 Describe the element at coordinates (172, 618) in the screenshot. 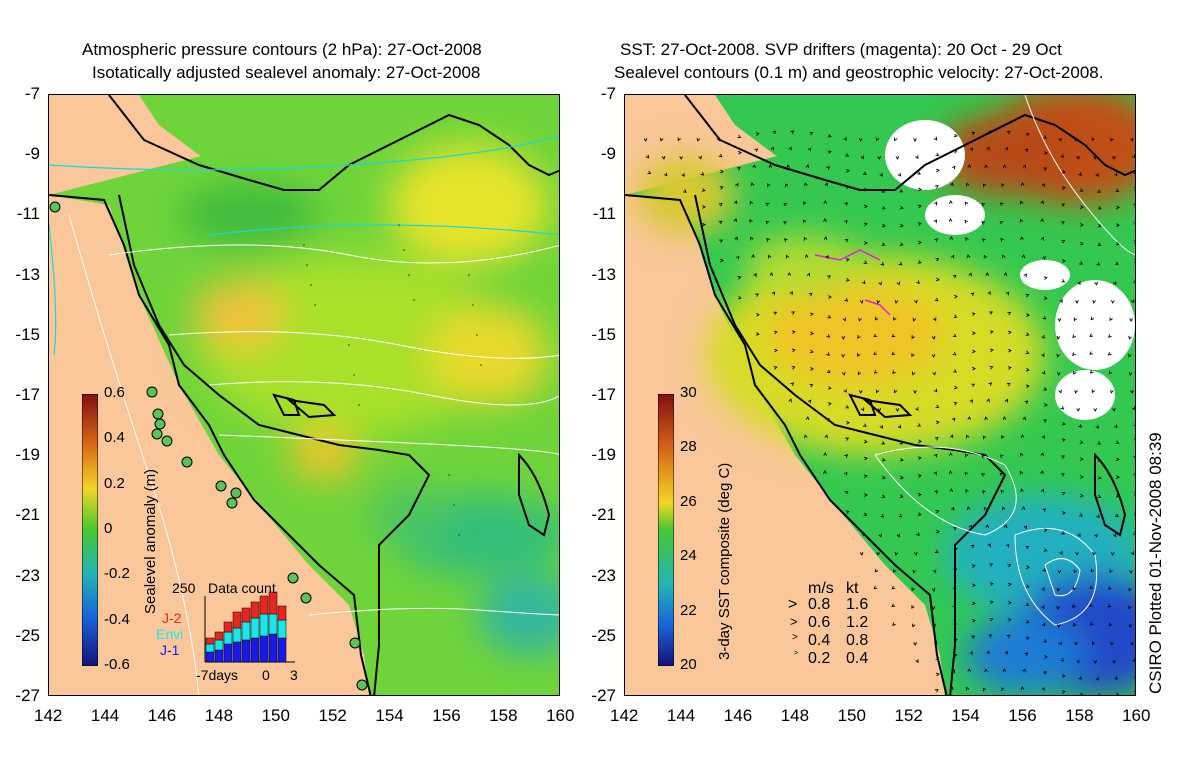

I see `data-count-legend-j2: J-2` at that location.